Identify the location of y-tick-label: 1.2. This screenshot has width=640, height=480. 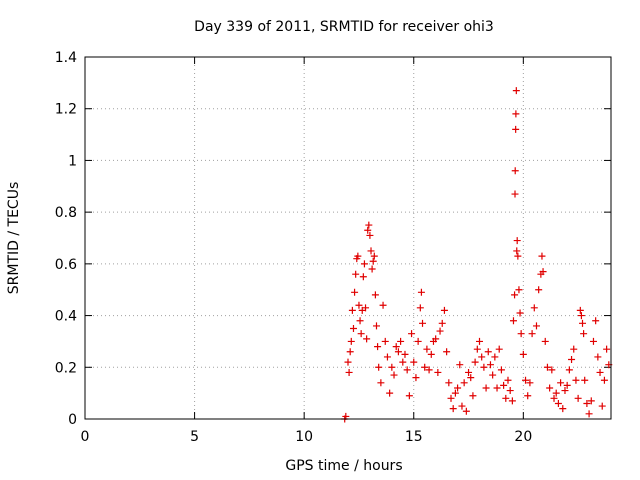
(66, 110).